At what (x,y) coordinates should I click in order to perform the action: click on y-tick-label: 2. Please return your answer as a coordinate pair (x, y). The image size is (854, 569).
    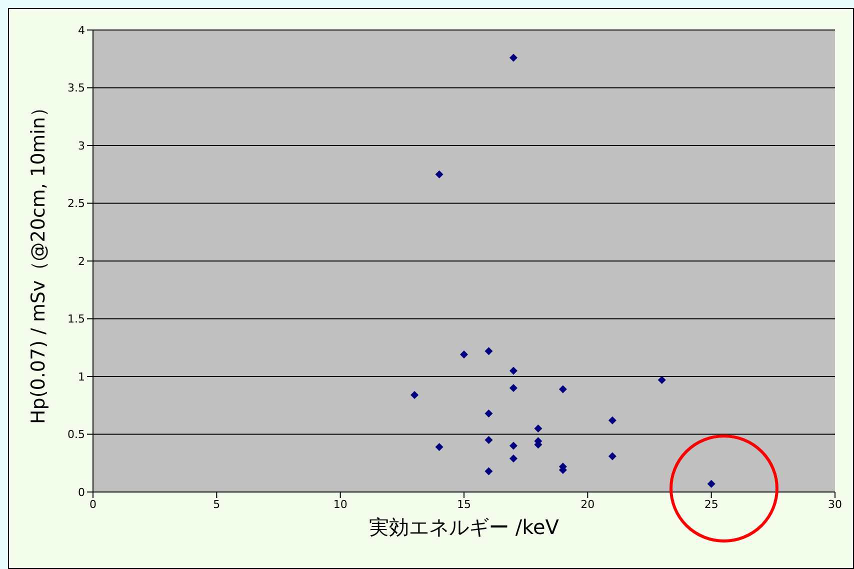
    Looking at the image, I should click on (81, 261).